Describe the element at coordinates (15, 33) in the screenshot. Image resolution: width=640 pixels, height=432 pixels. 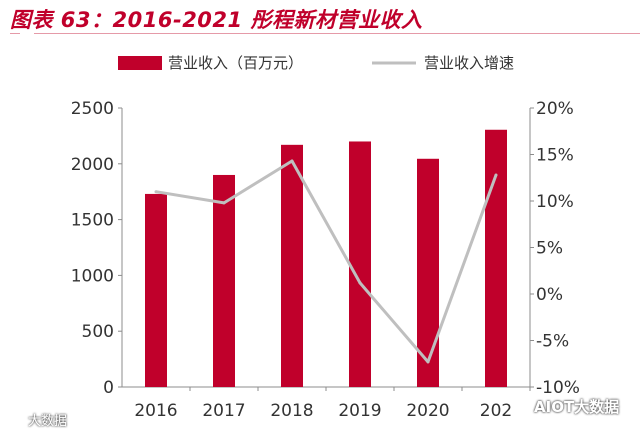
I see `title-rule-left` at that location.